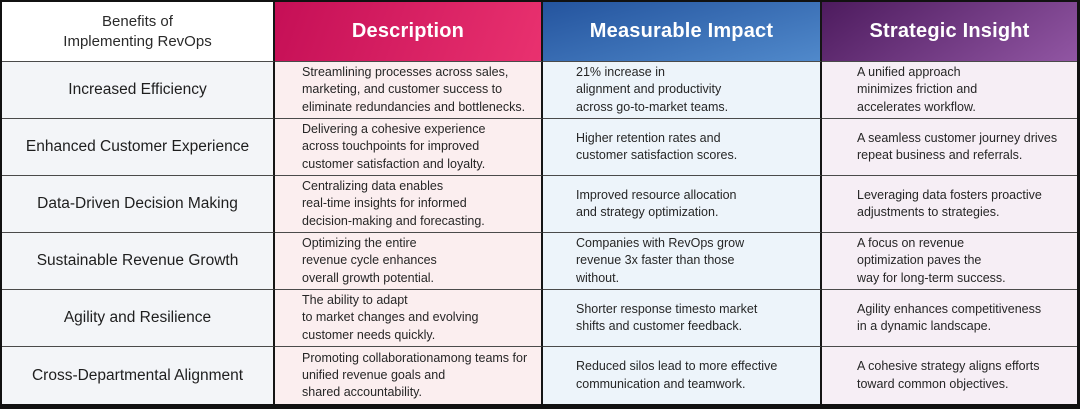  I want to click on benefit-label: Agility and Resilience, so click(137, 317).